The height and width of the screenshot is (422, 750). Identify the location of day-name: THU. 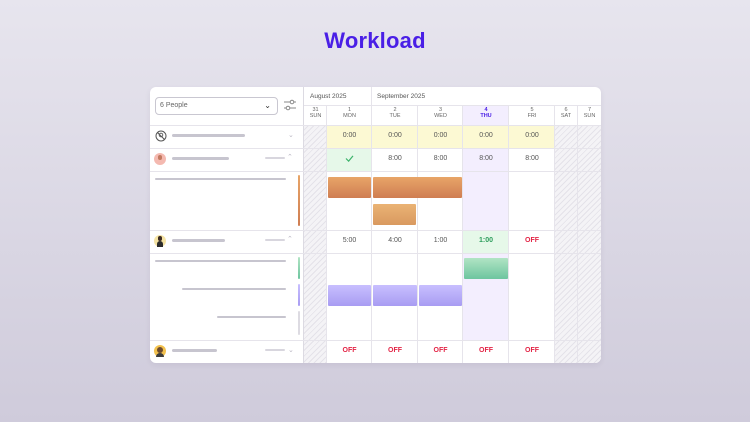
(486, 116).